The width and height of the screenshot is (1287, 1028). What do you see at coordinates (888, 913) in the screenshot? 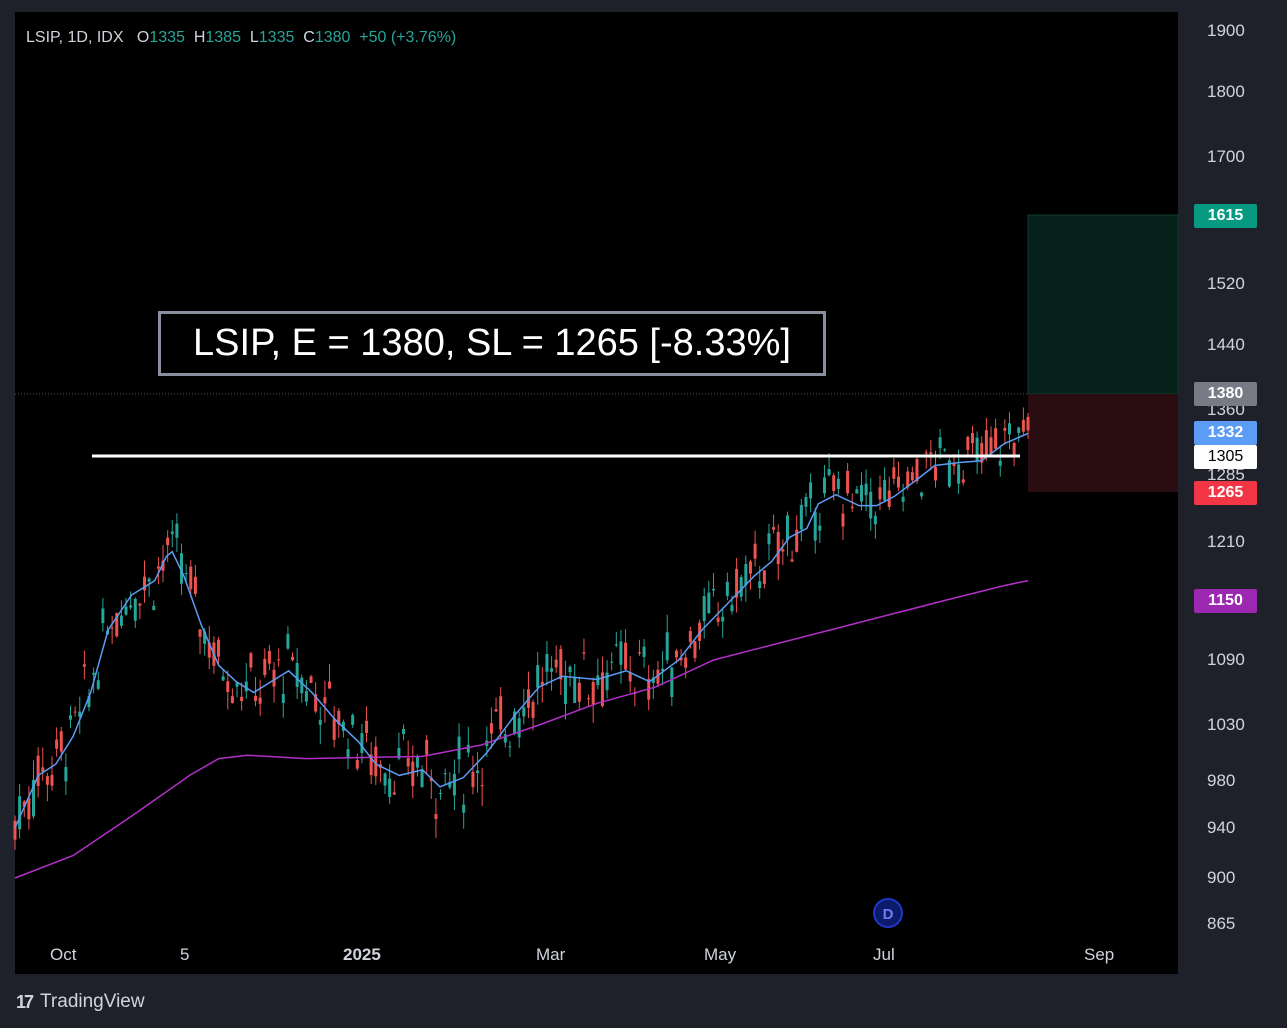
I see `dividend-event-icon: D` at bounding box center [888, 913].